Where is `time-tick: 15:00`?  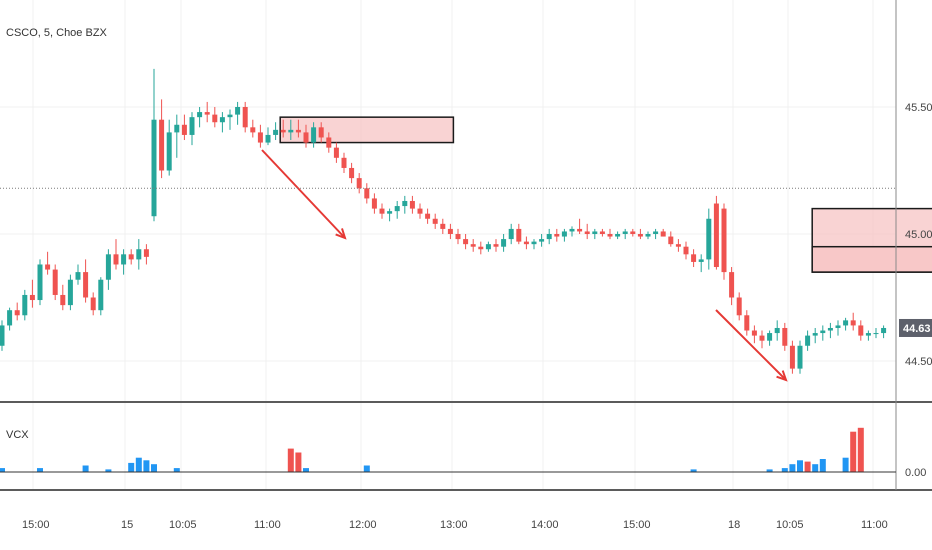 time-tick: 15:00 is located at coordinates (36, 525).